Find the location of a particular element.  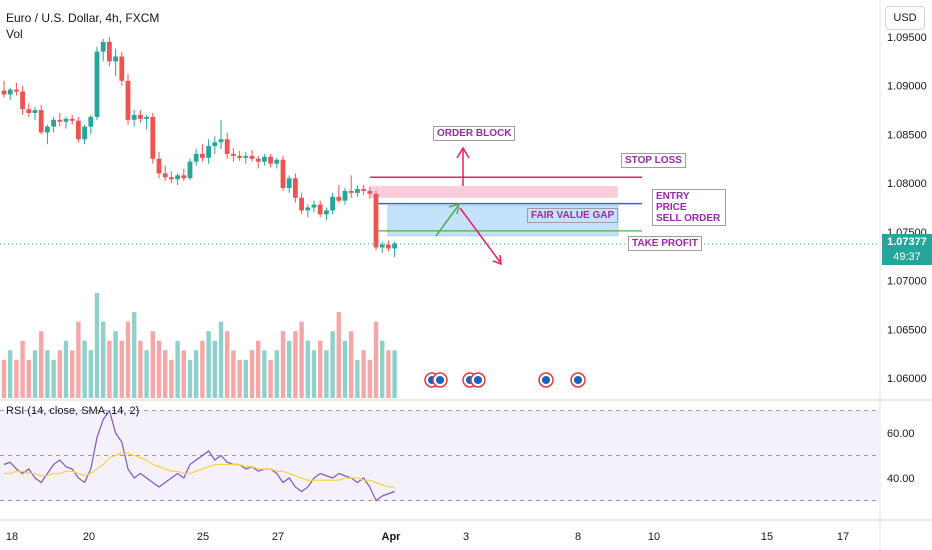

time-tick-label: 20 is located at coordinates (89, 537).